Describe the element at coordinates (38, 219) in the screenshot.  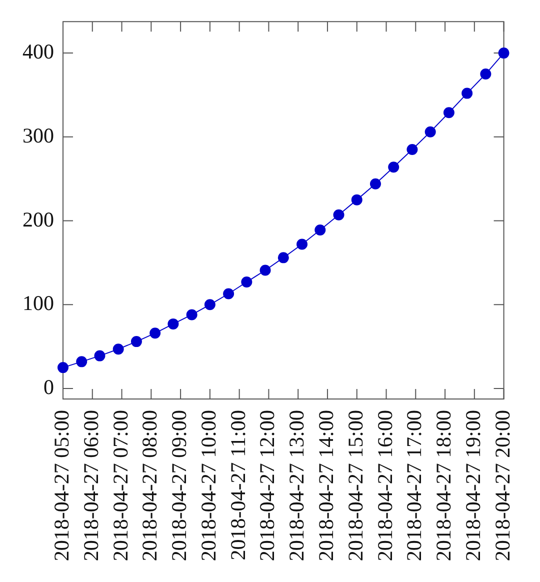
I see `y-tick-label: 200` at that location.